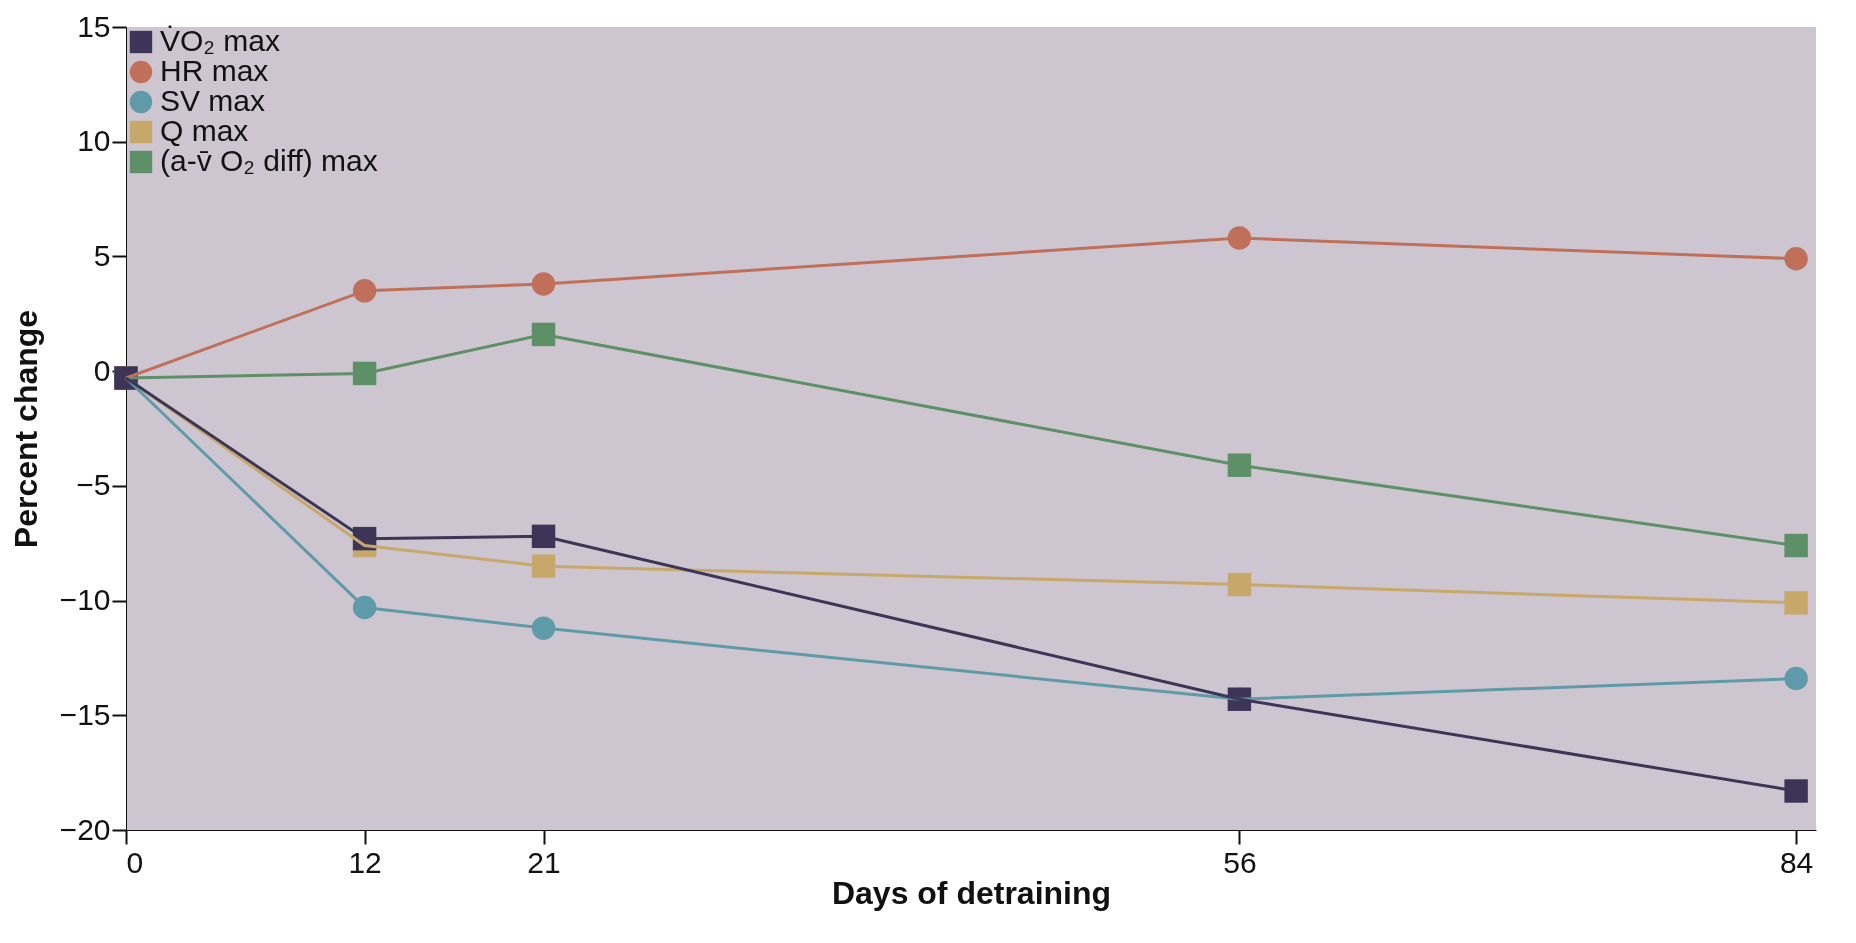  I want to click on y-tick-label: −5, so click(93, 485).